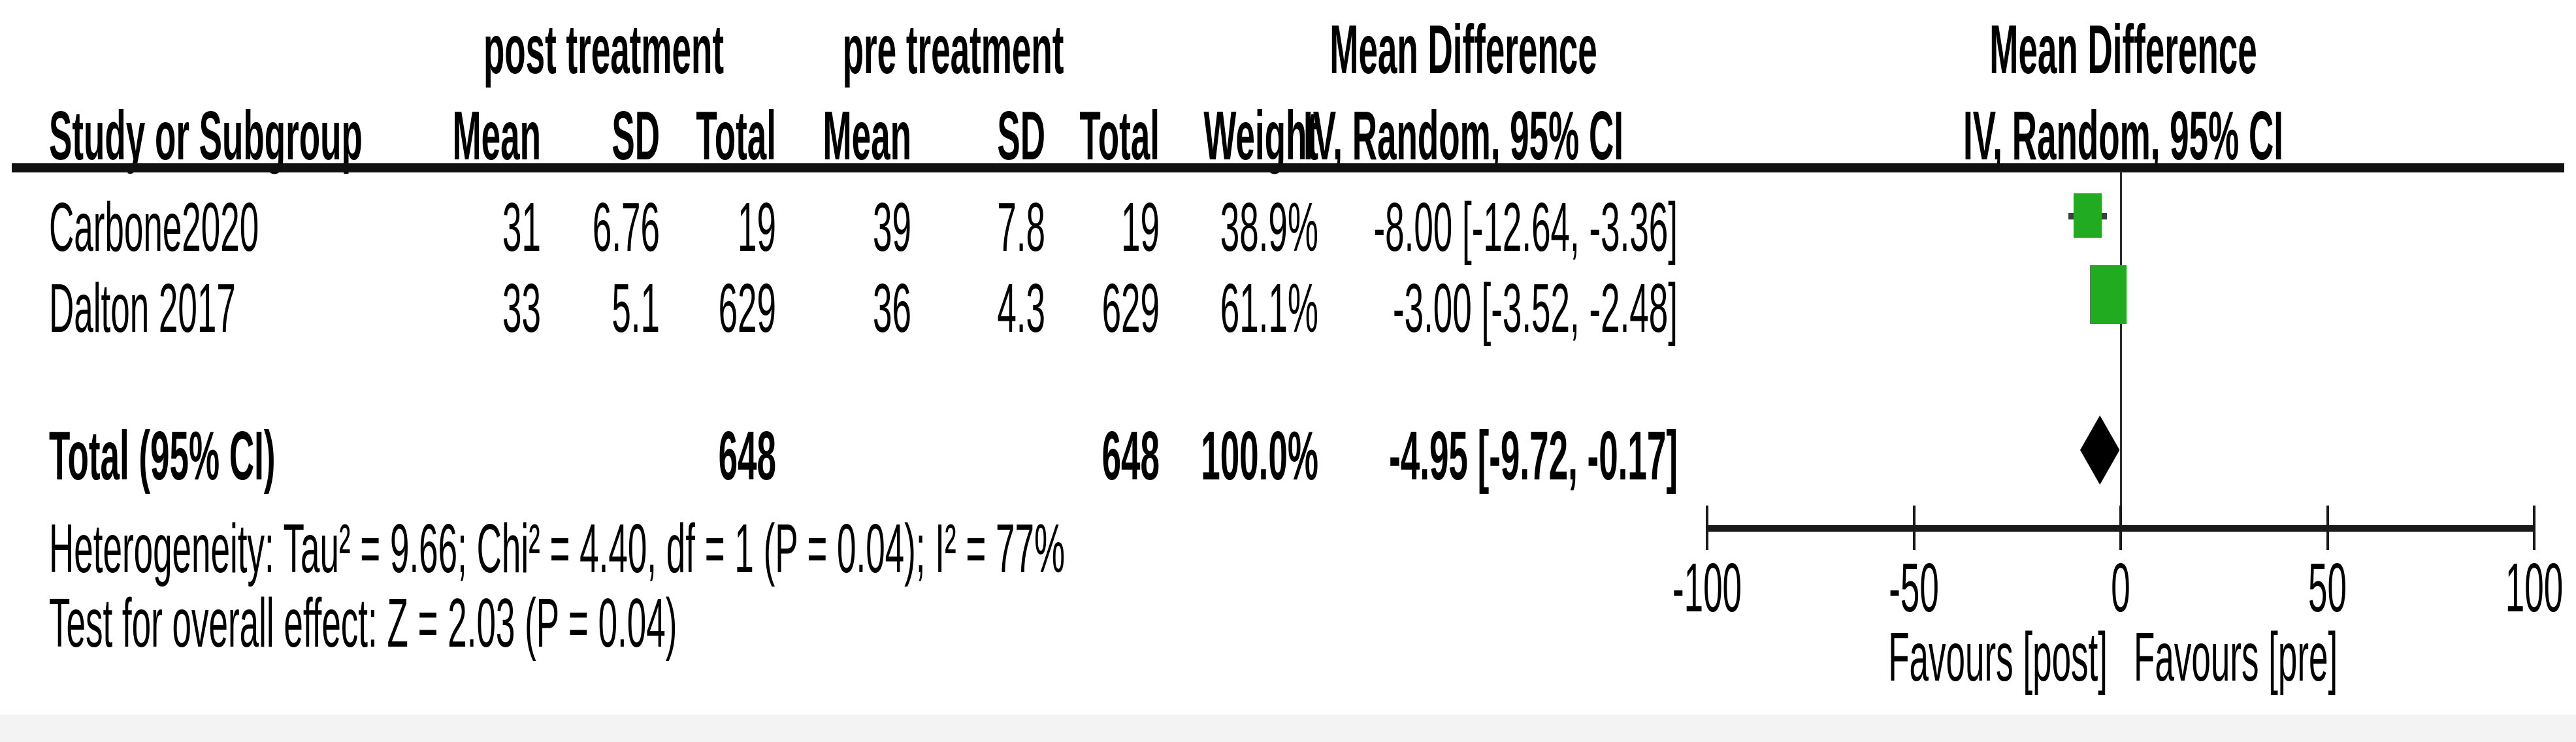  I want to click on md-text-column-title: Mean Difference, so click(1463, 50).